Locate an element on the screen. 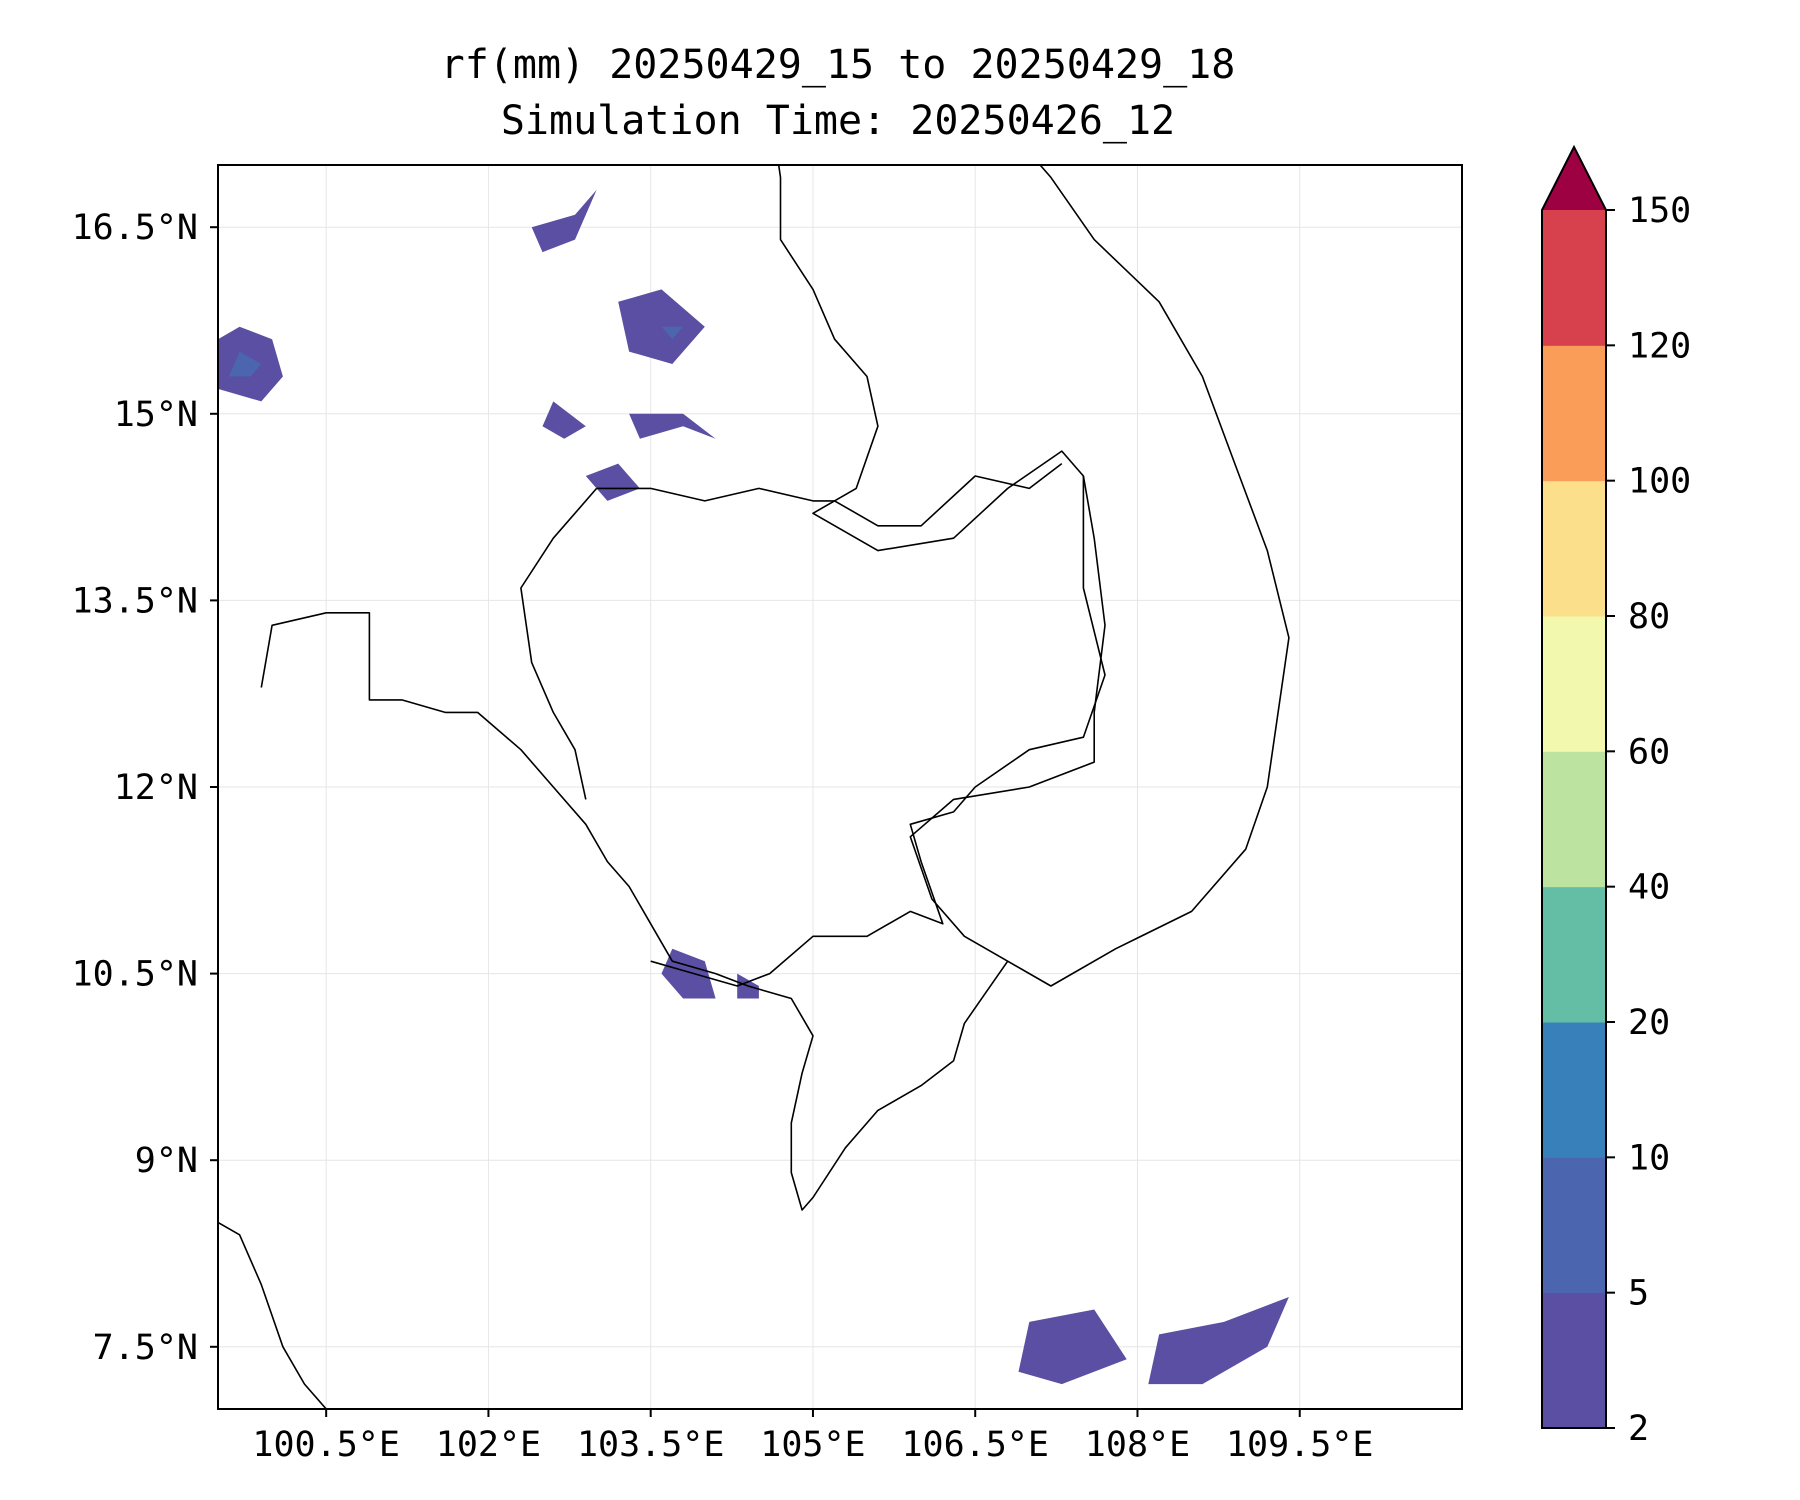 The height and width of the screenshot is (1500, 1800). country-borders is located at coordinates (813, 724).